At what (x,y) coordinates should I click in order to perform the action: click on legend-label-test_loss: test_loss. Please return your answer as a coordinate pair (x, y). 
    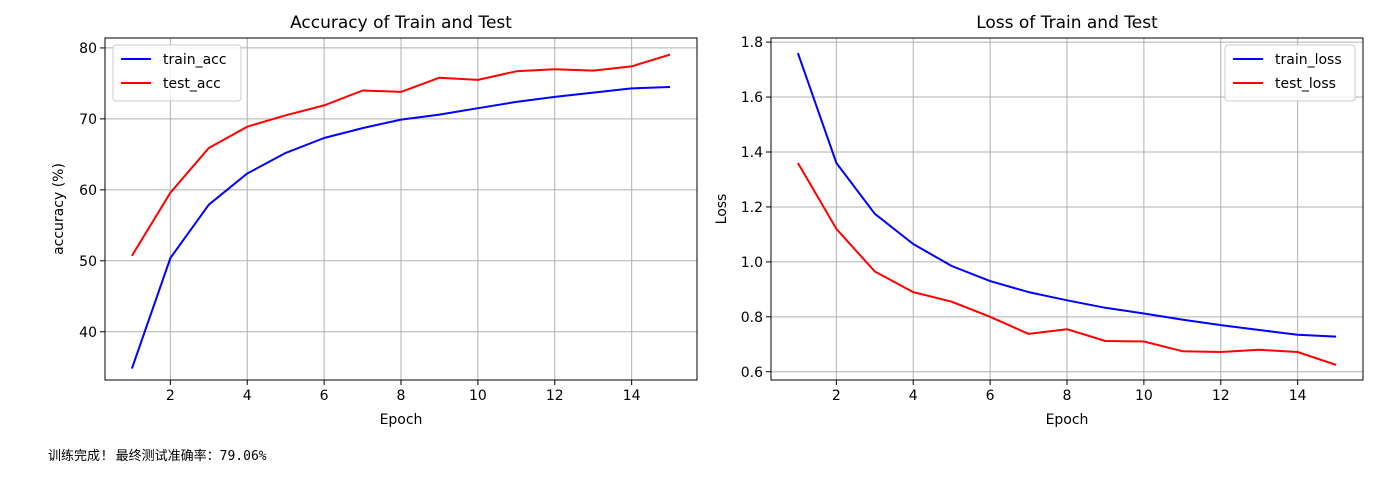
    Looking at the image, I should click on (1305, 84).